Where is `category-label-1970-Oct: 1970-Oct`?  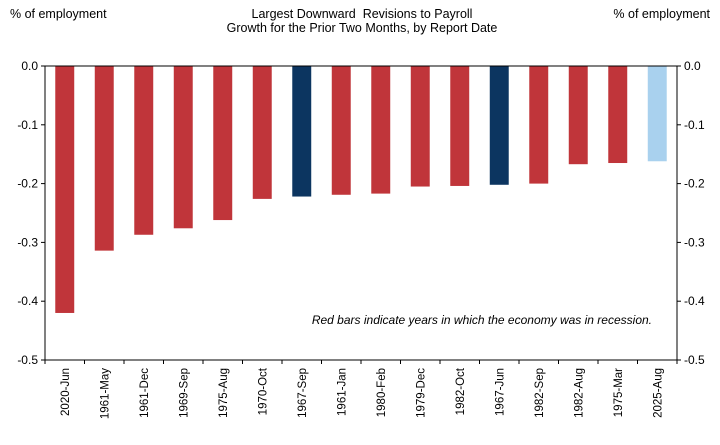 category-label-1970-Oct: 1970-Oct is located at coordinates (263, 391).